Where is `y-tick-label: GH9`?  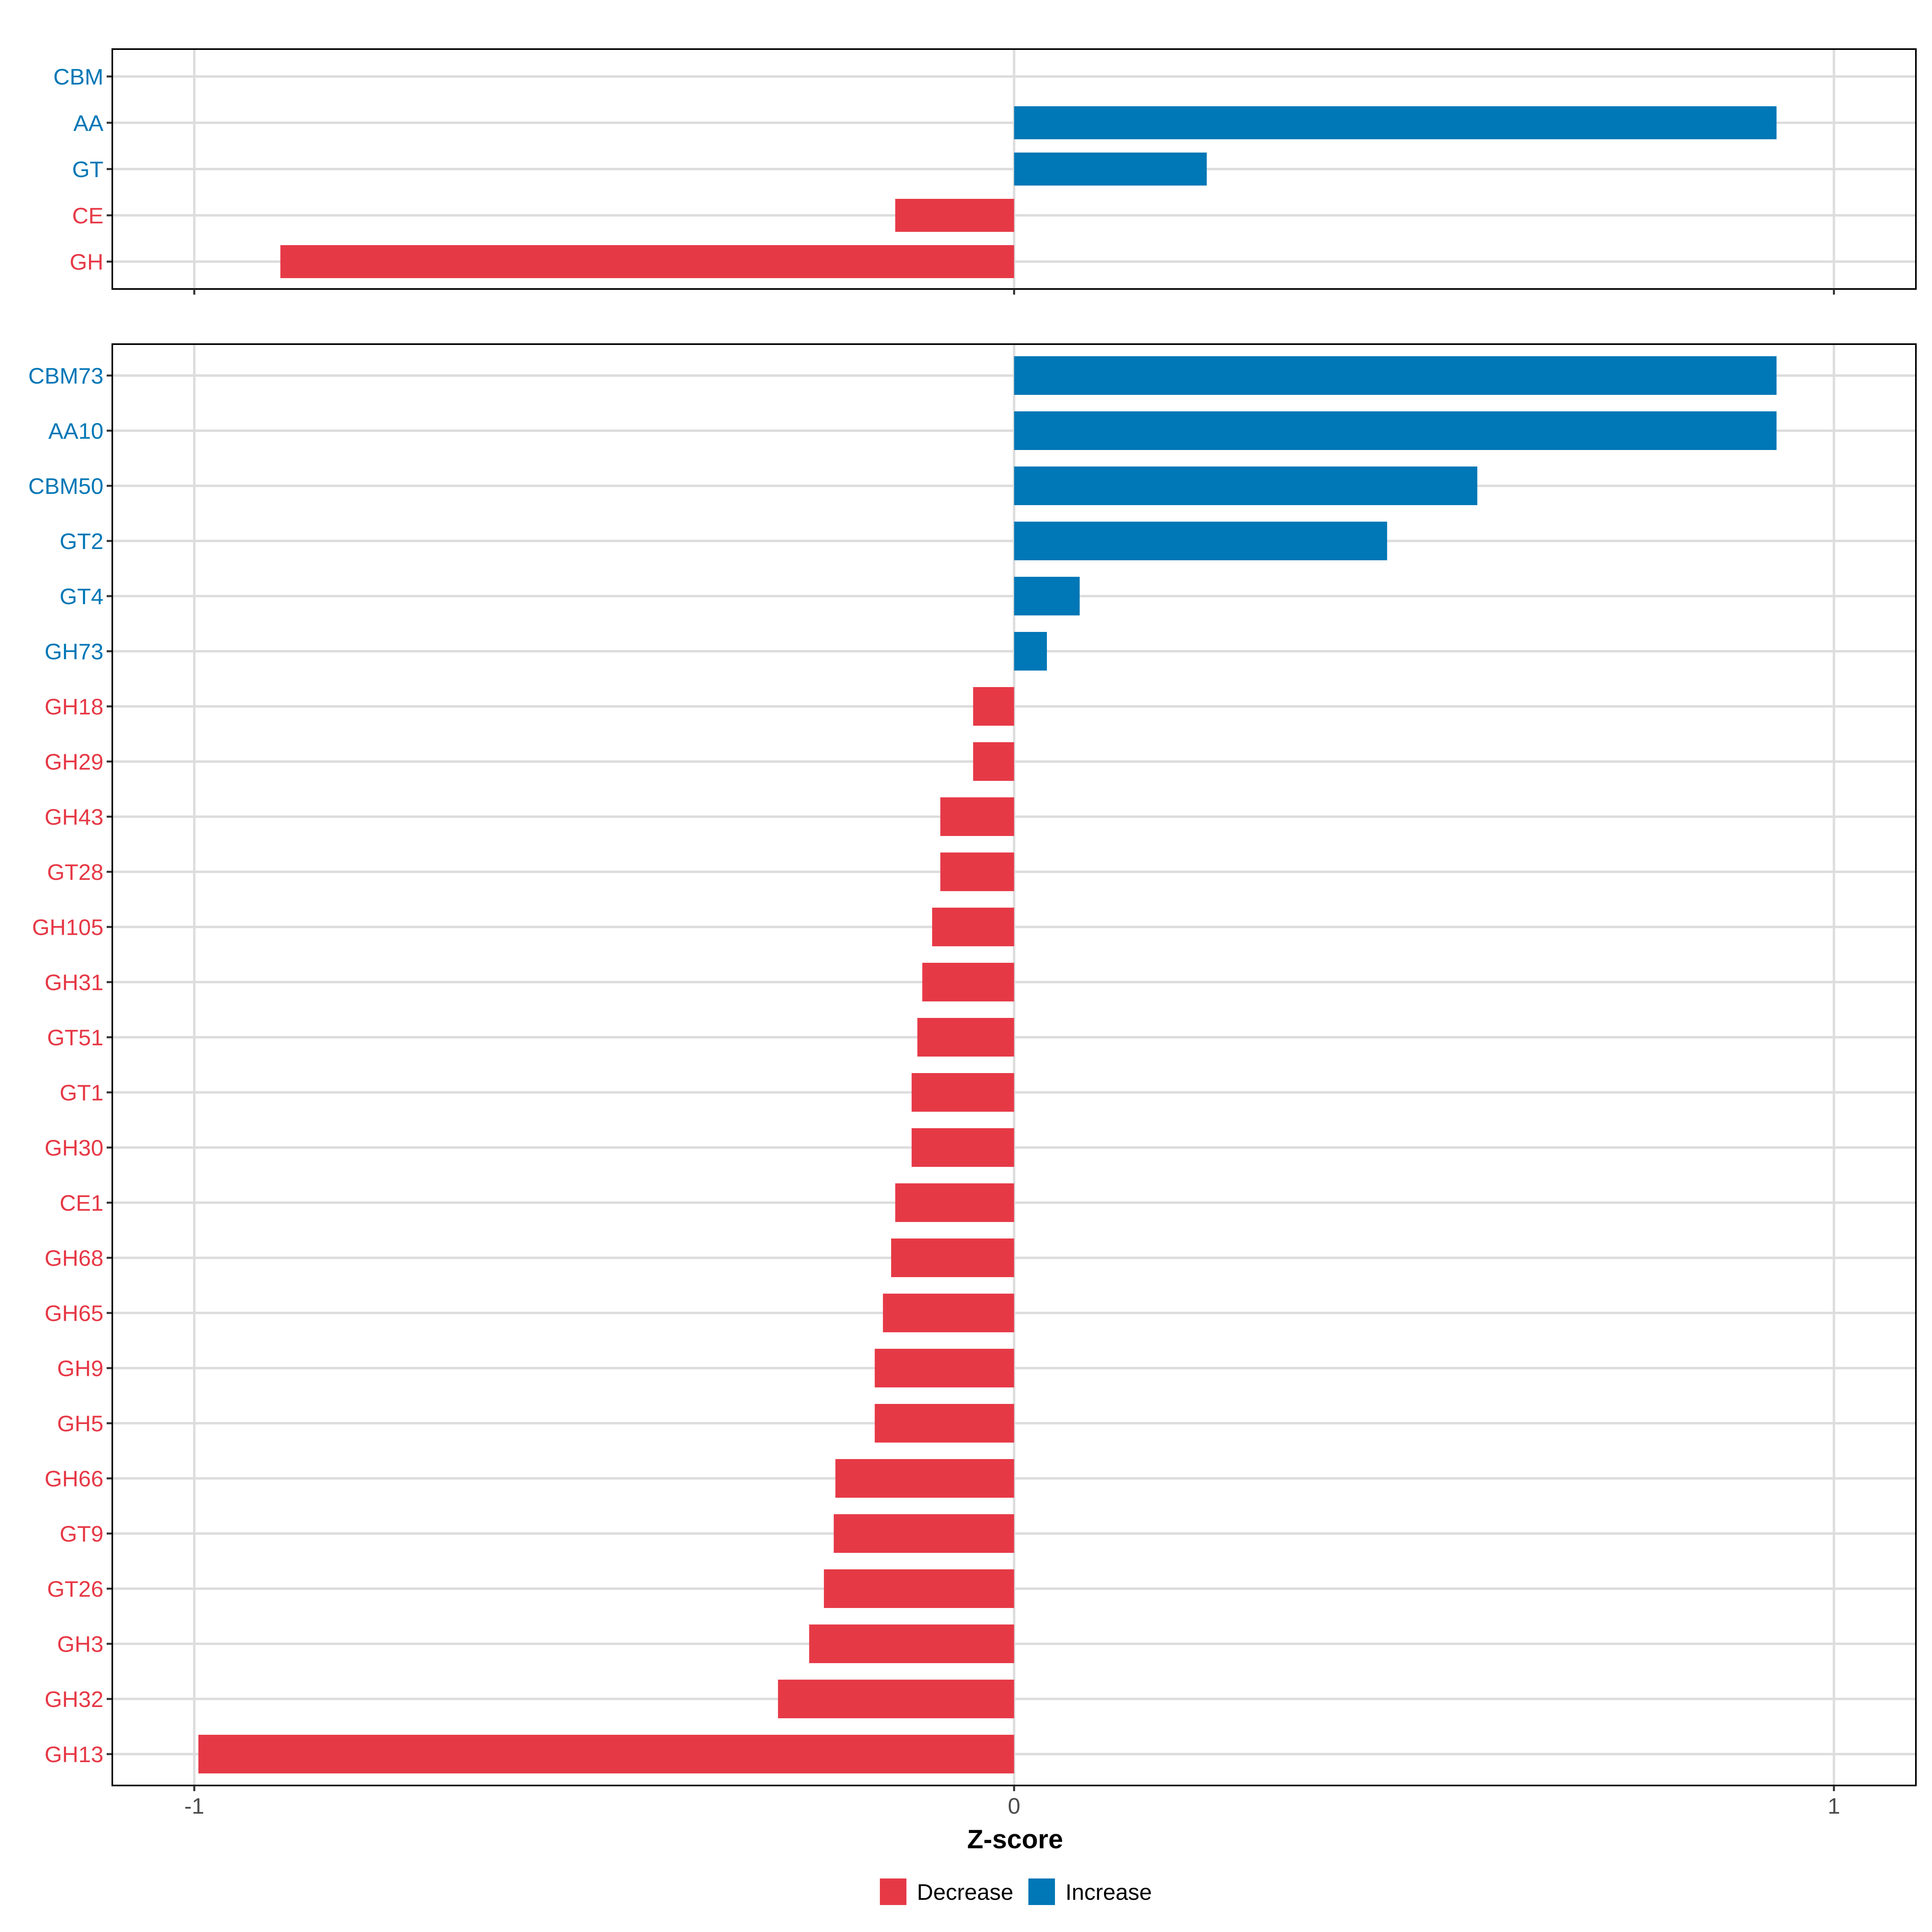
y-tick-label: GH9 is located at coordinates (80, 1368).